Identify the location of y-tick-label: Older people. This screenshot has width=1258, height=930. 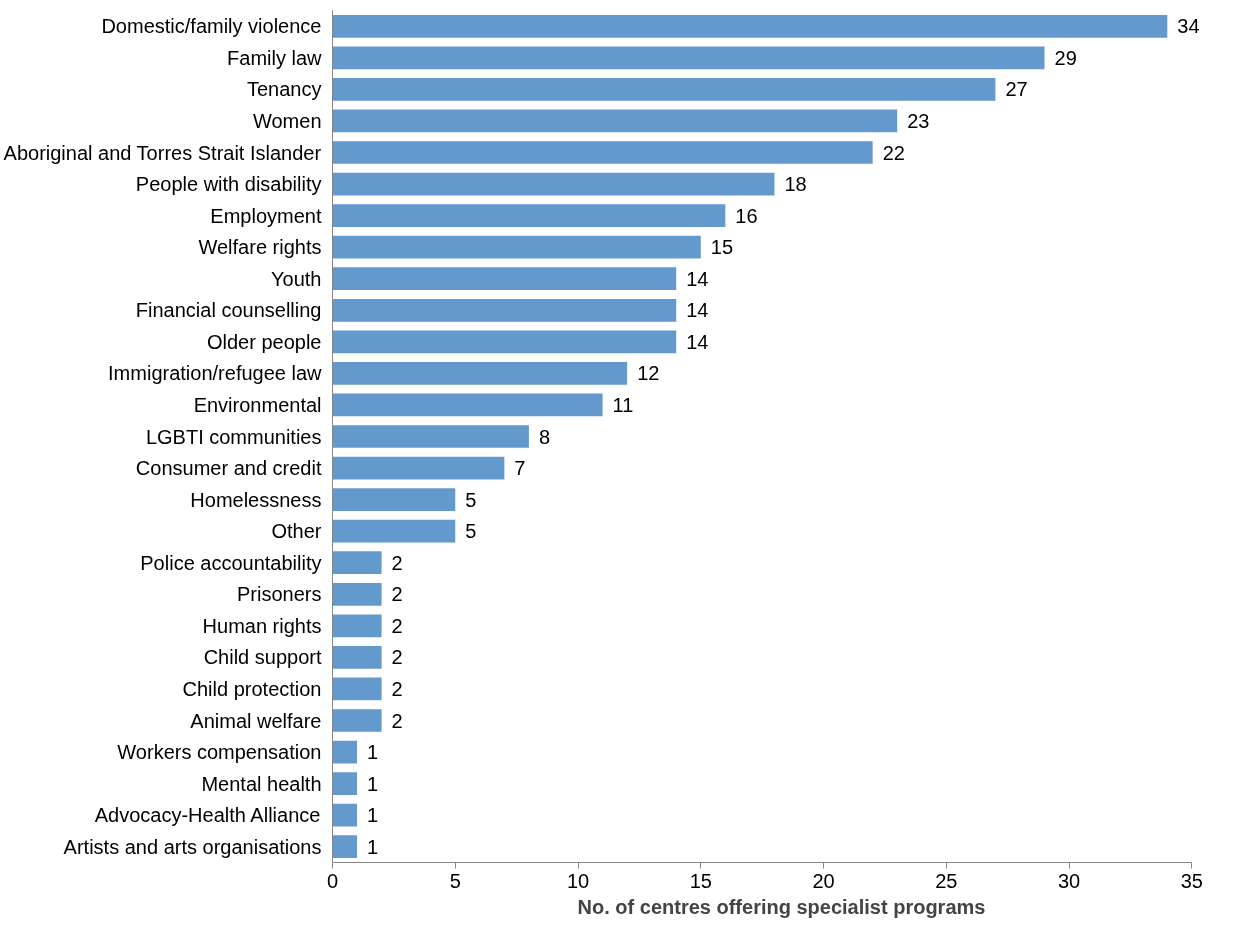
(264, 341).